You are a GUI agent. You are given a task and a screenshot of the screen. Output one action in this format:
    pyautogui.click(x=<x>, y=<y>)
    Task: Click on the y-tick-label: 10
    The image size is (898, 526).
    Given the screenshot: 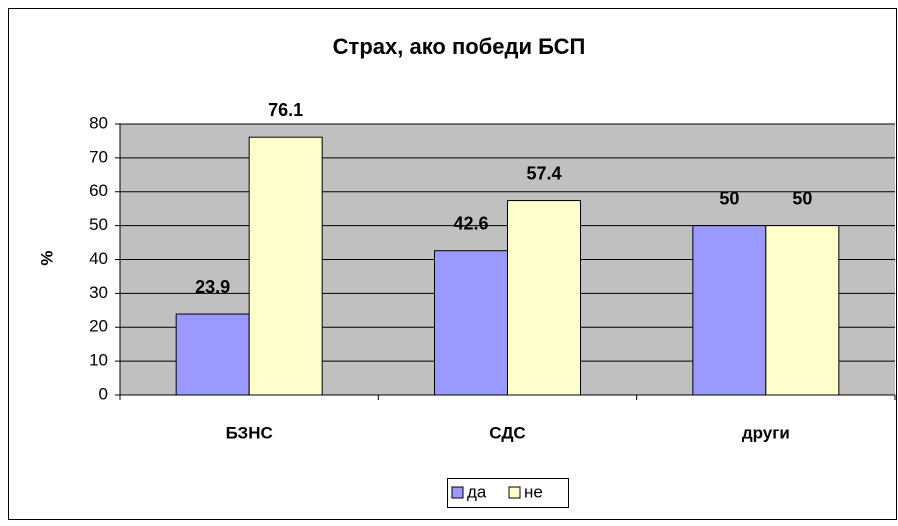 What is the action you would take?
    pyautogui.click(x=98, y=360)
    